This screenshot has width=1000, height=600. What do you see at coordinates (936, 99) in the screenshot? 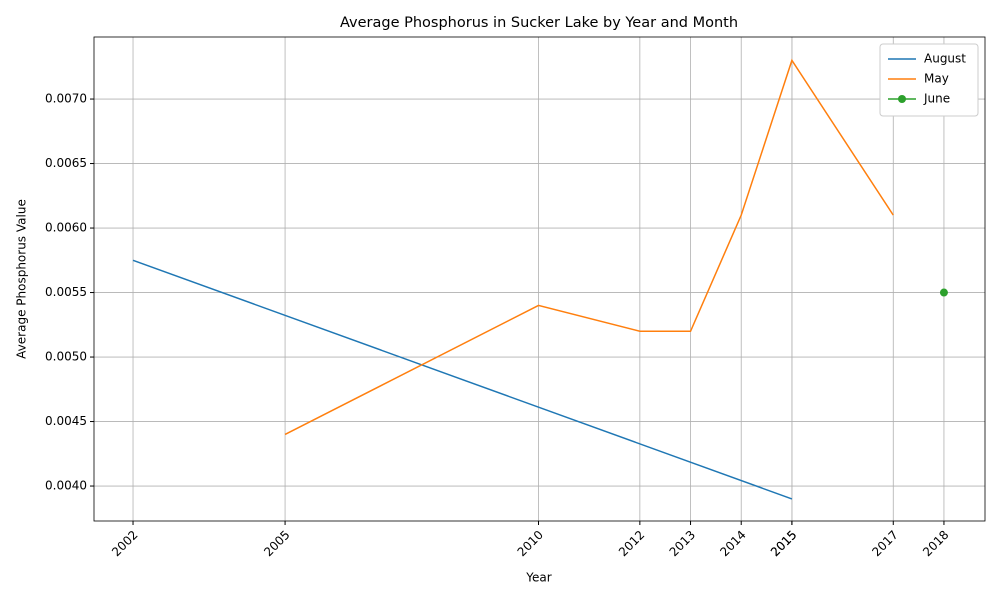
I see `legend-label: June` at bounding box center [936, 99].